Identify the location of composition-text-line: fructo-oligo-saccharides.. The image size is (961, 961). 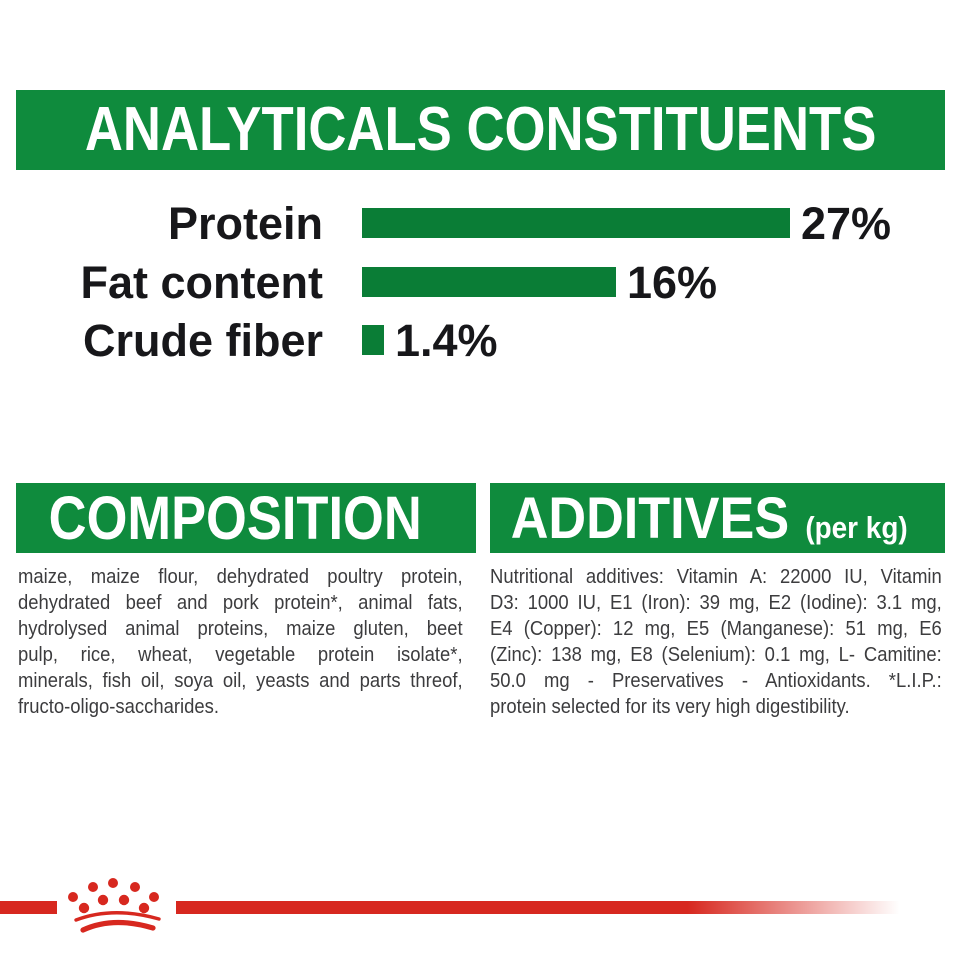
(118, 706).